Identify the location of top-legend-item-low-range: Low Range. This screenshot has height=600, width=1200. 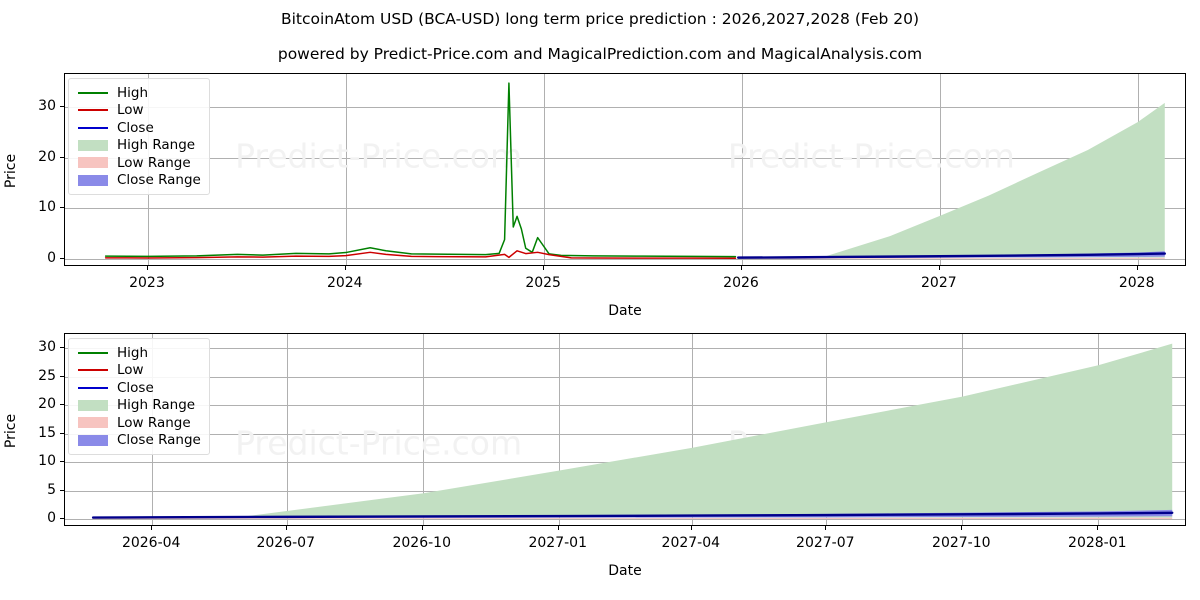
(138, 163).